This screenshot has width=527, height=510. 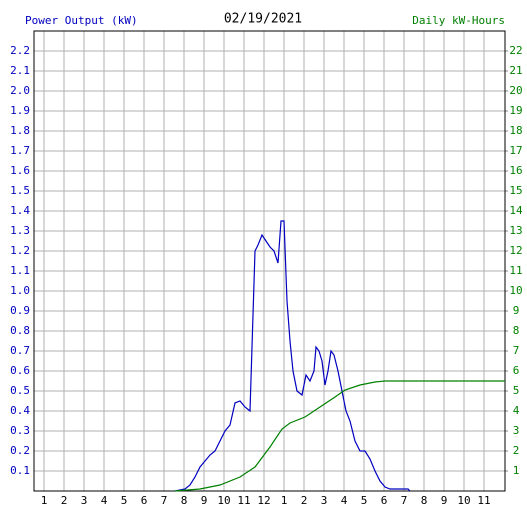 I want to click on x-tick-label: 12, so click(x=263, y=500).